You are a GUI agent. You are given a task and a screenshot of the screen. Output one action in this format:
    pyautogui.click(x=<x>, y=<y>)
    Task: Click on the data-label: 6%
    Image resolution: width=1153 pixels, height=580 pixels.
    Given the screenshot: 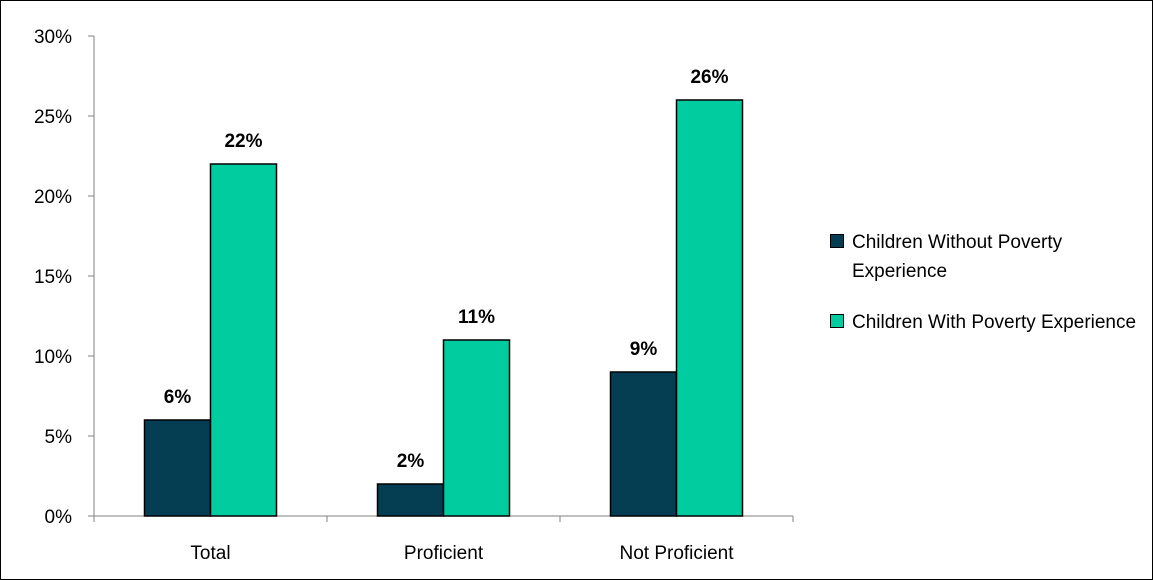 What is the action you would take?
    pyautogui.click(x=178, y=397)
    